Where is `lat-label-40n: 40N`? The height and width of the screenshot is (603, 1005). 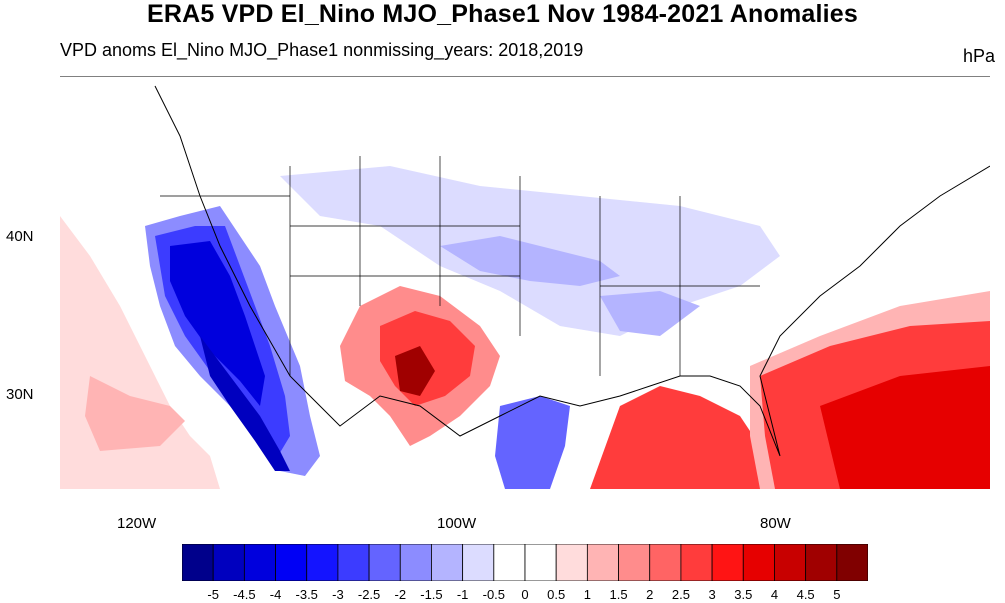 lat-label-40n: 40N is located at coordinates (20, 236).